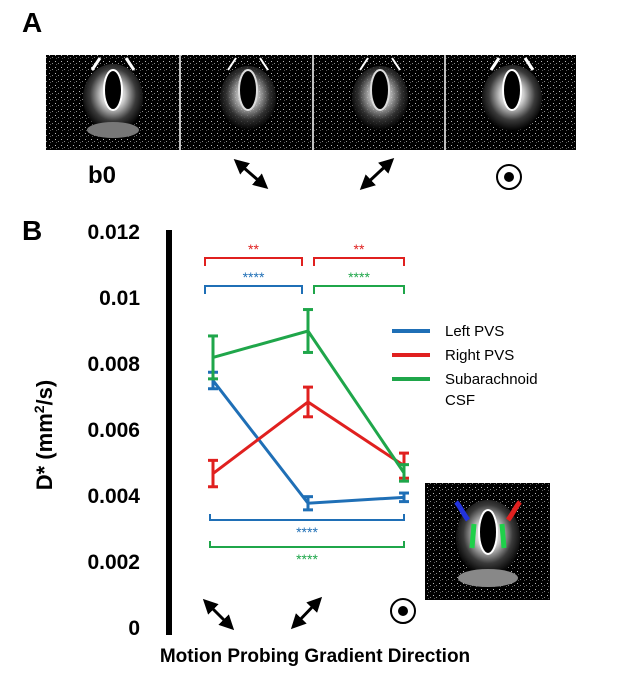  Describe the element at coordinates (513, 511) in the screenshot. I see `inset-right-pvs-roi` at that location.